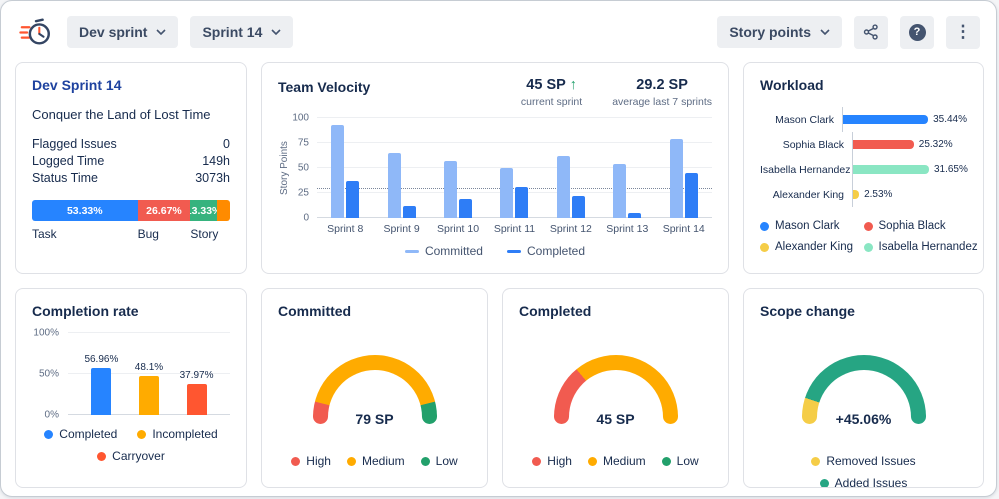  I want to click on stat-row: Flagged Issues 0, so click(131, 144).